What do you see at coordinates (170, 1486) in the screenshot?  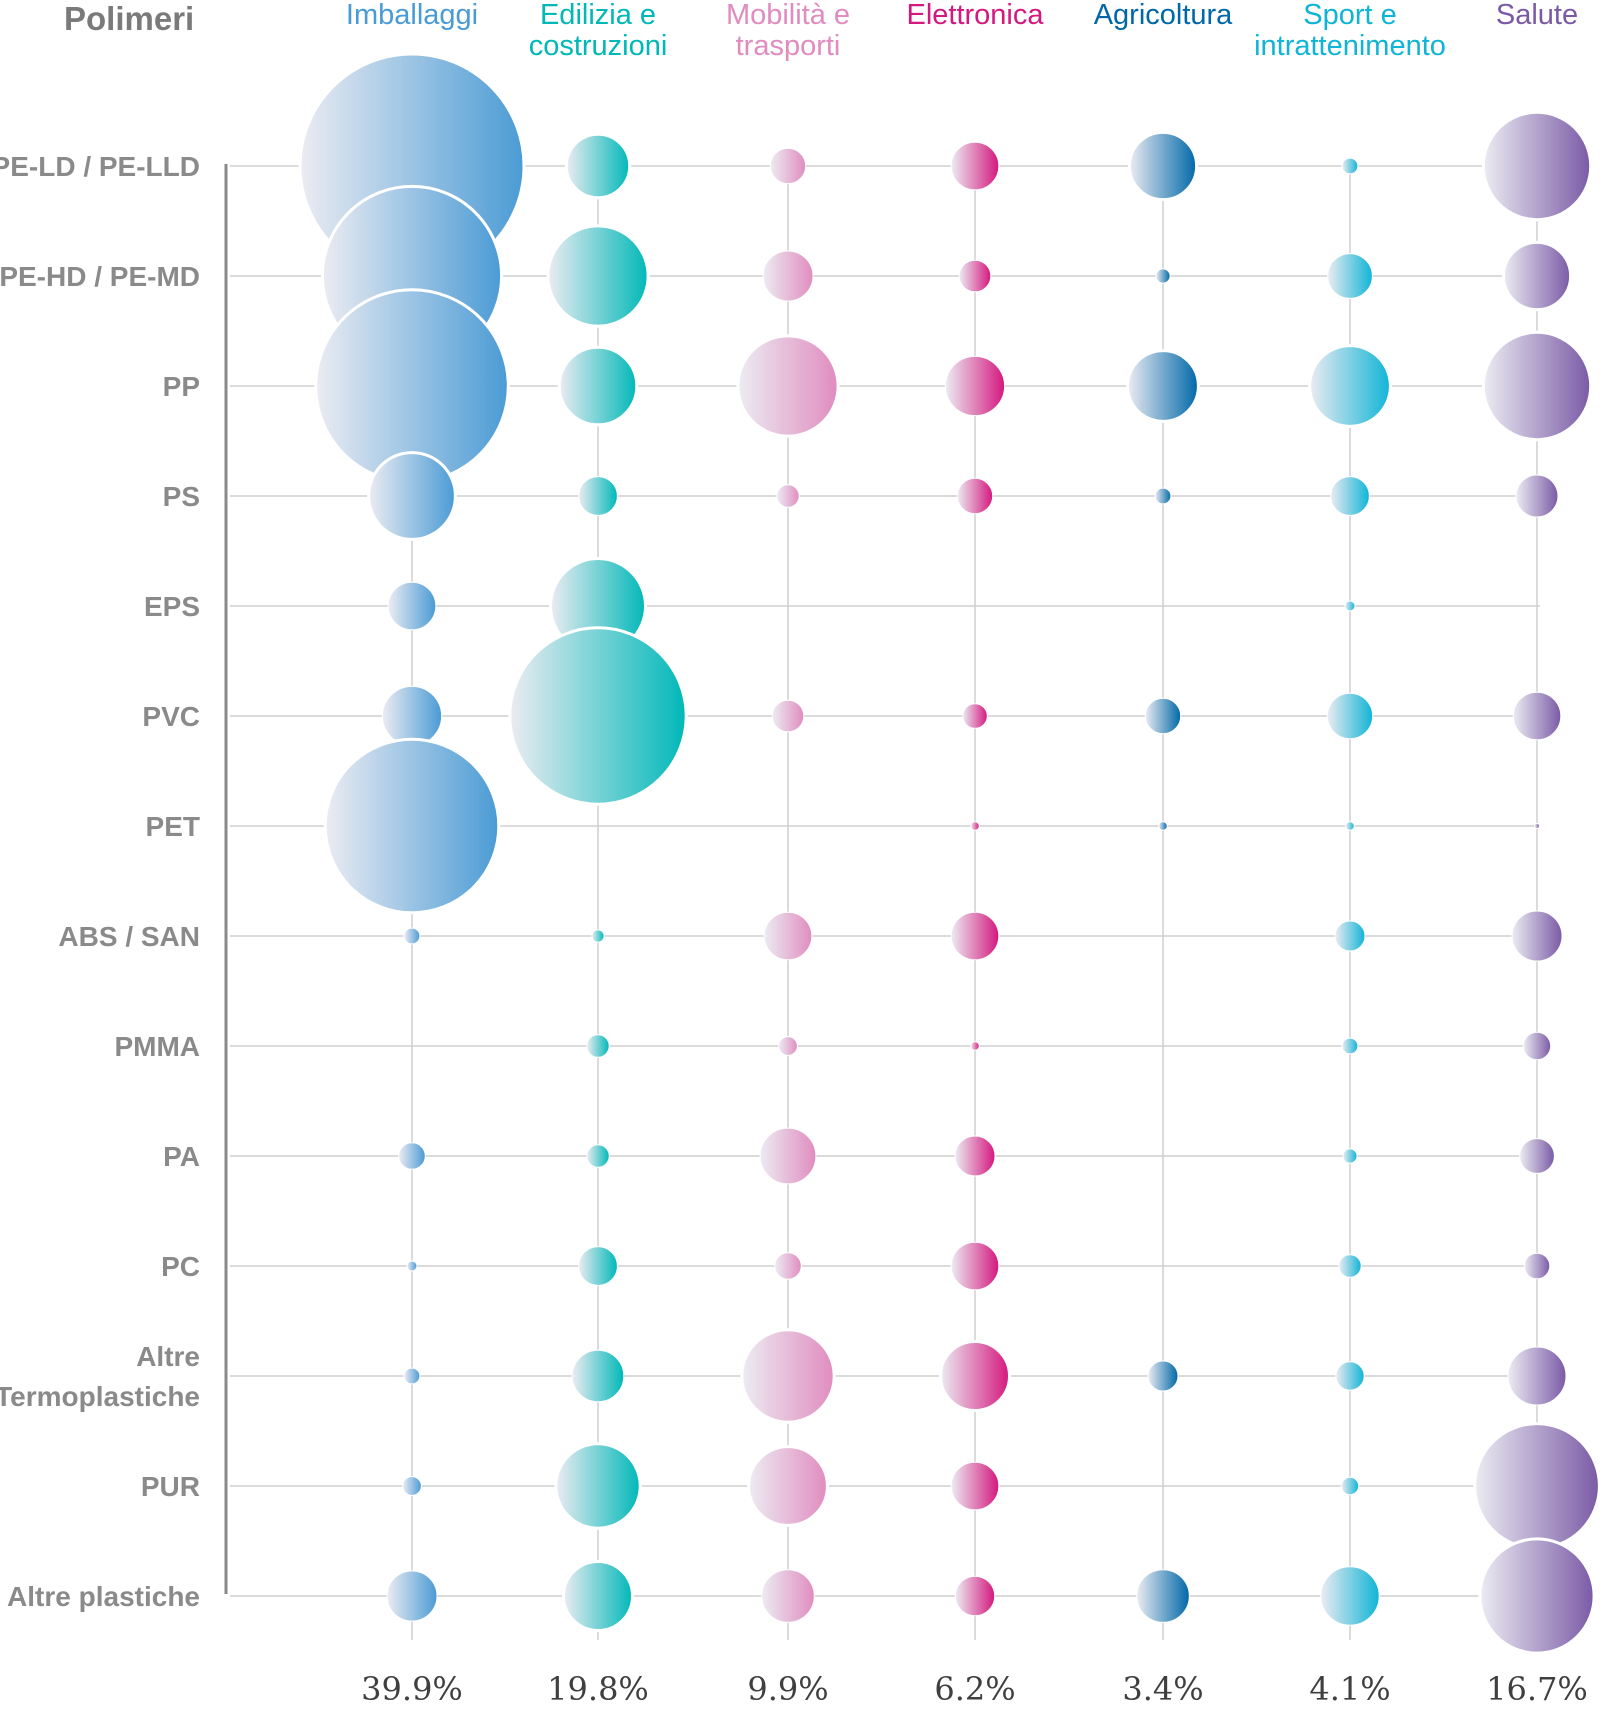 I see `row-label: PUR` at bounding box center [170, 1486].